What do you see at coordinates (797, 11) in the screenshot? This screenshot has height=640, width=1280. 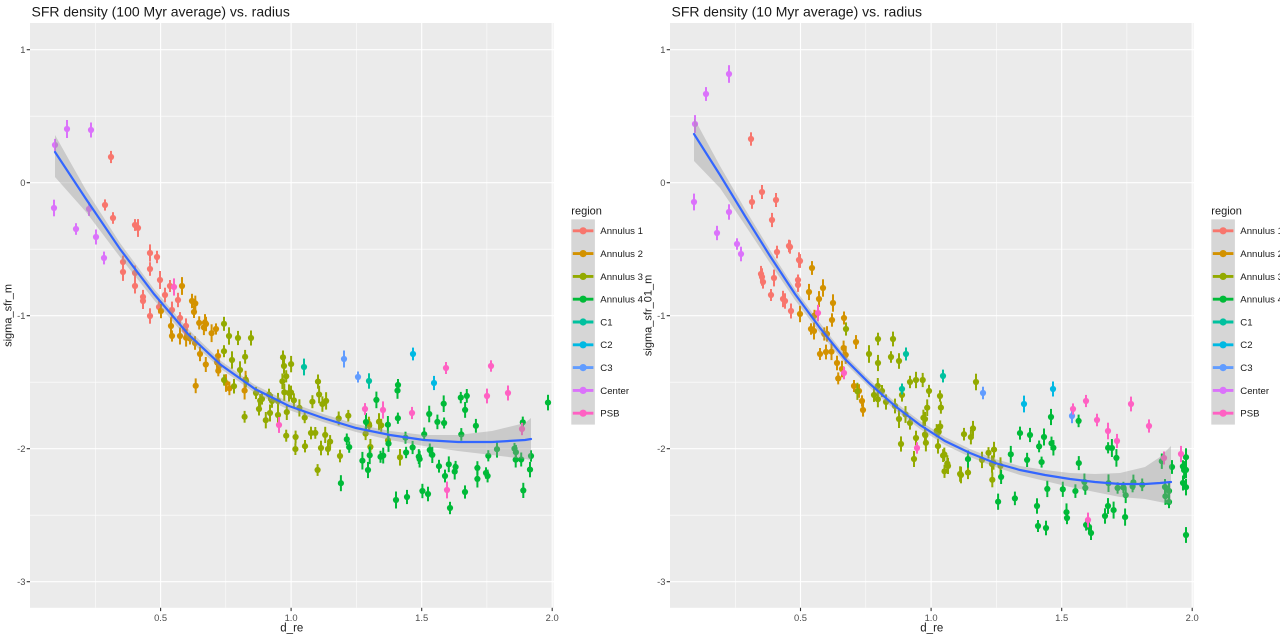 I see `svg-text:SFR density (10 Myr average) v: SFR density (10 Myr average) vs. radius` at bounding box center [797, 11].